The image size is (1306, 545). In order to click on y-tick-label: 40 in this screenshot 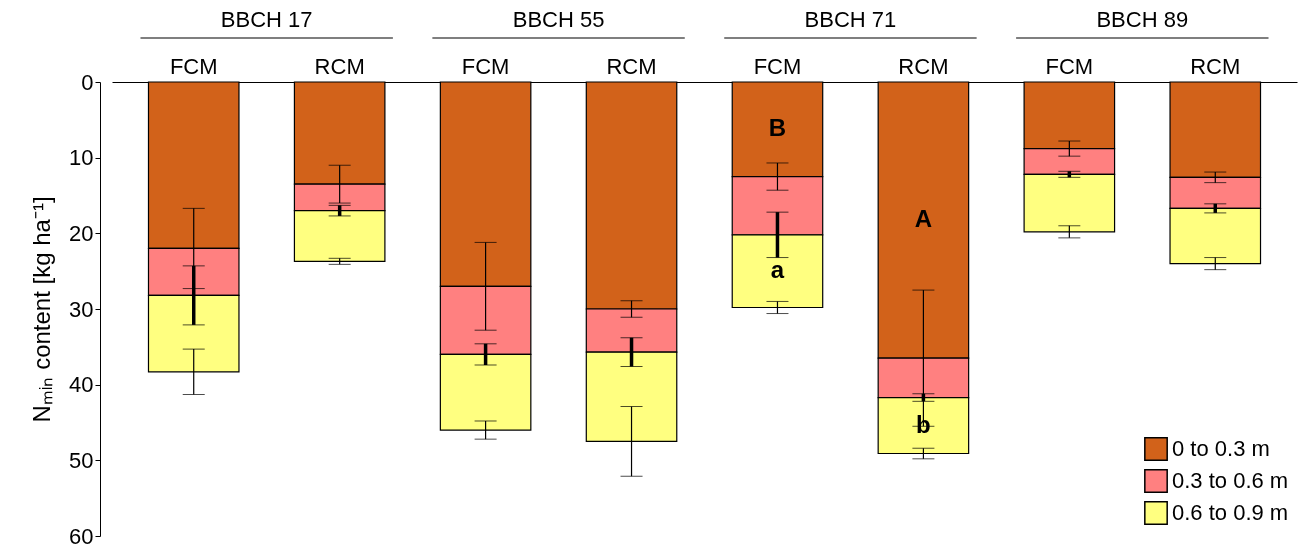, I will do `click(81, 385)`.